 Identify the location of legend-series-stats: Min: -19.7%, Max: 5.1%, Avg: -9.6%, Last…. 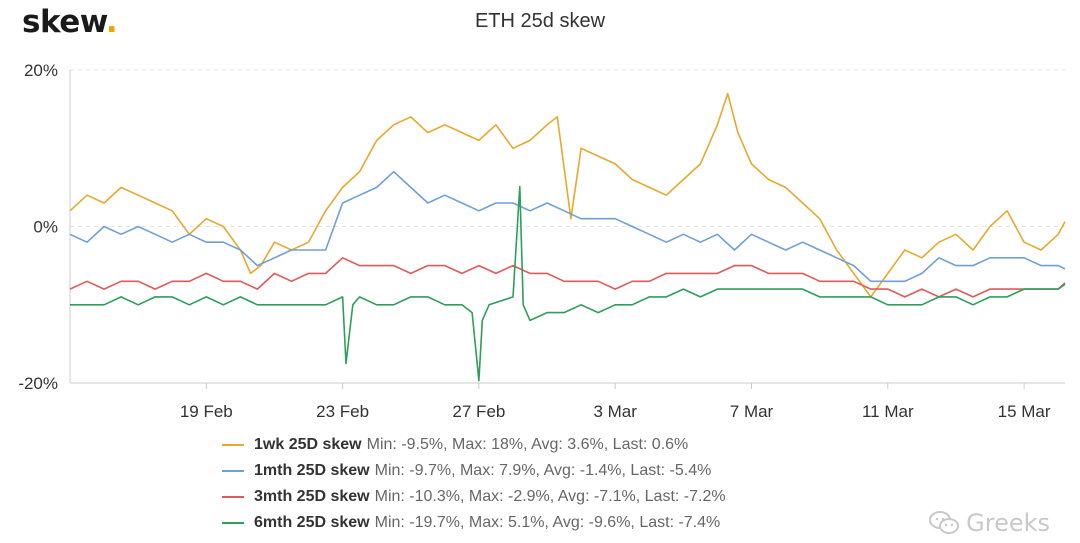
(547, 522).